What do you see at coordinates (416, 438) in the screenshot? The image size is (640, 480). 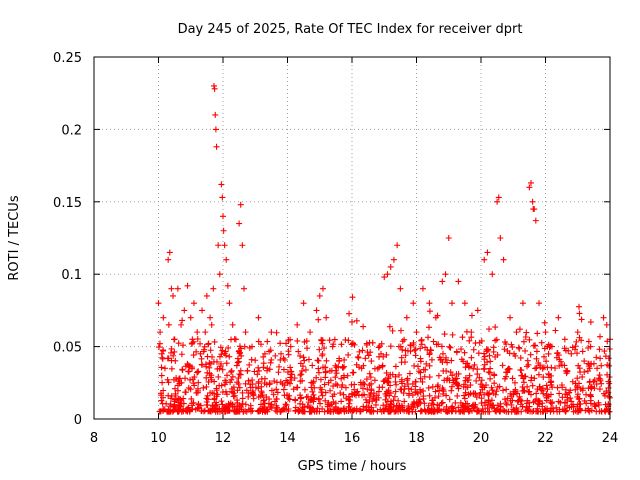 I see `x-tick-label: 18` at bounding box center [416, 438].